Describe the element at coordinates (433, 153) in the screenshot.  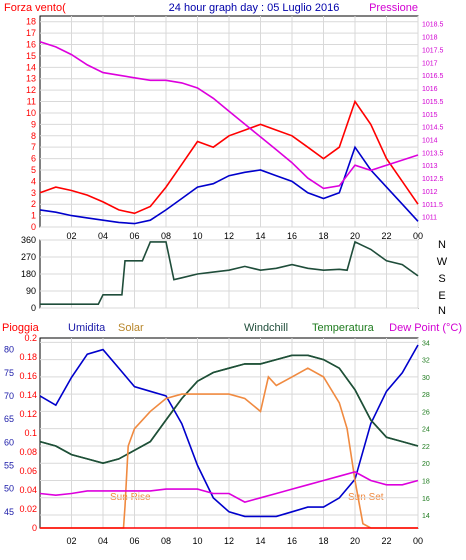
I see `pressure-axis-tick-1013.5: 1013.5` at that location.